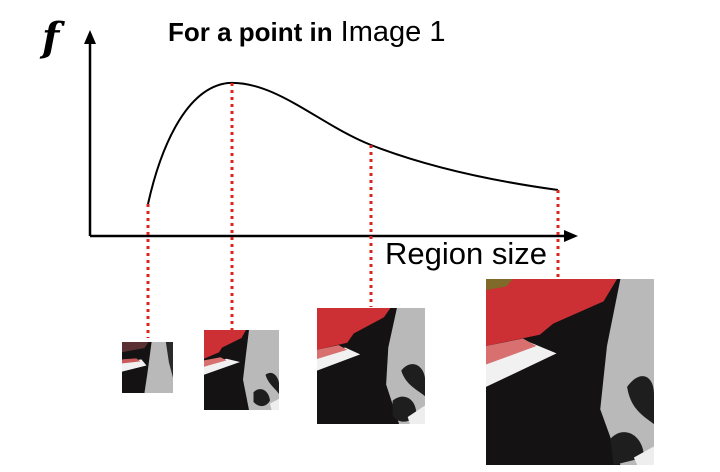 The image size is (720, 472). What do you see at coordinates (466, 253) in the screenshot?
I see `x-axis-label: Region size` at bounding box center [466, 253].